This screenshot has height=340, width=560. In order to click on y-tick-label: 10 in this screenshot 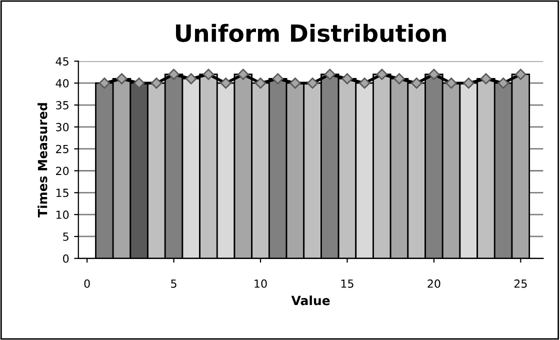, I will do `click(62, 214)`.